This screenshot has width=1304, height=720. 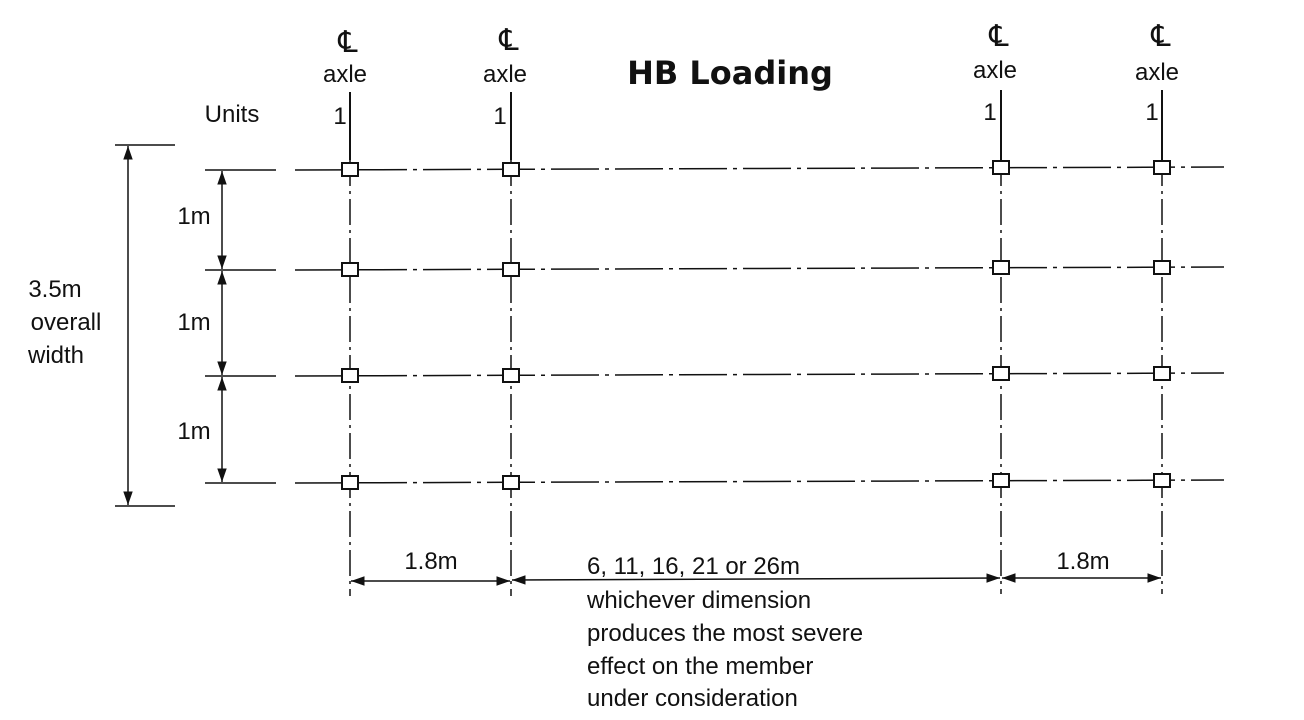 What do you see at coordinates (193, 431) in the screenshot?
I see `wheel-spacing-label-3: 1m` at bounding box center [193, 431].